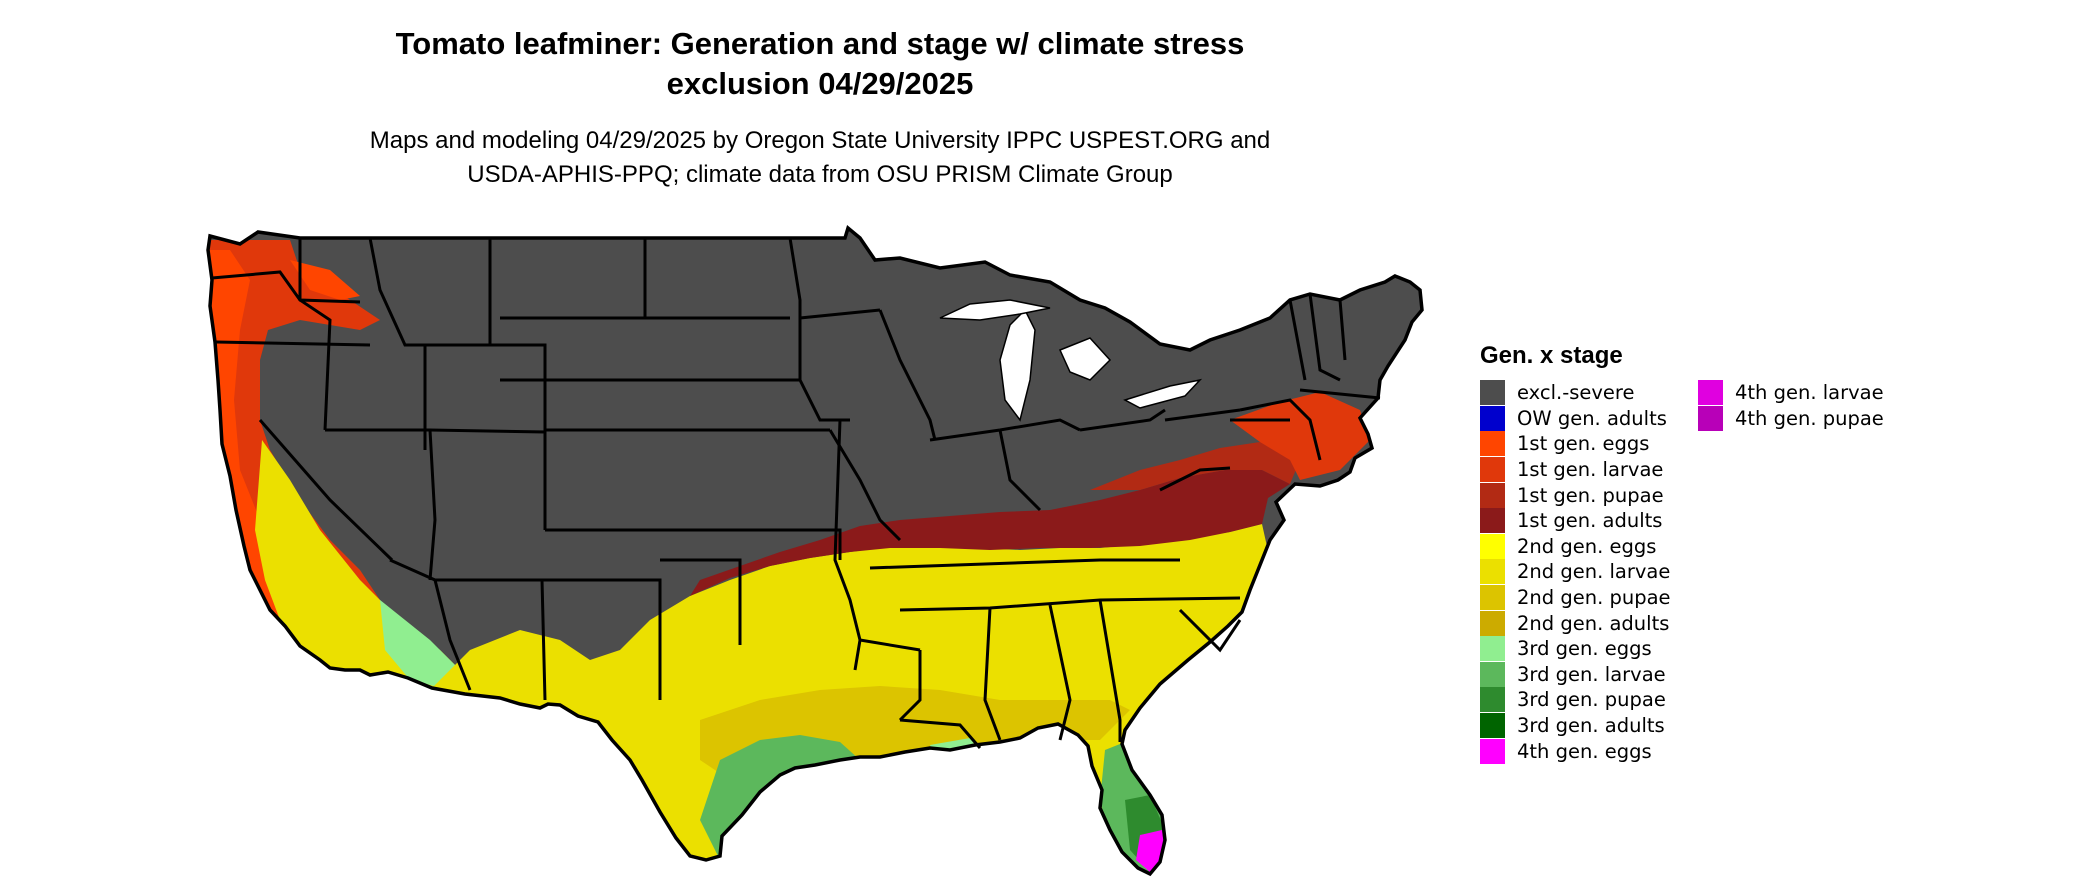 This screenshot has height=892, width=2100. What do you see at coordinates (1590, 495) in the screenshot?
I see `legend-label: 1st gen. pupae` at bounding box center [1590, 495].